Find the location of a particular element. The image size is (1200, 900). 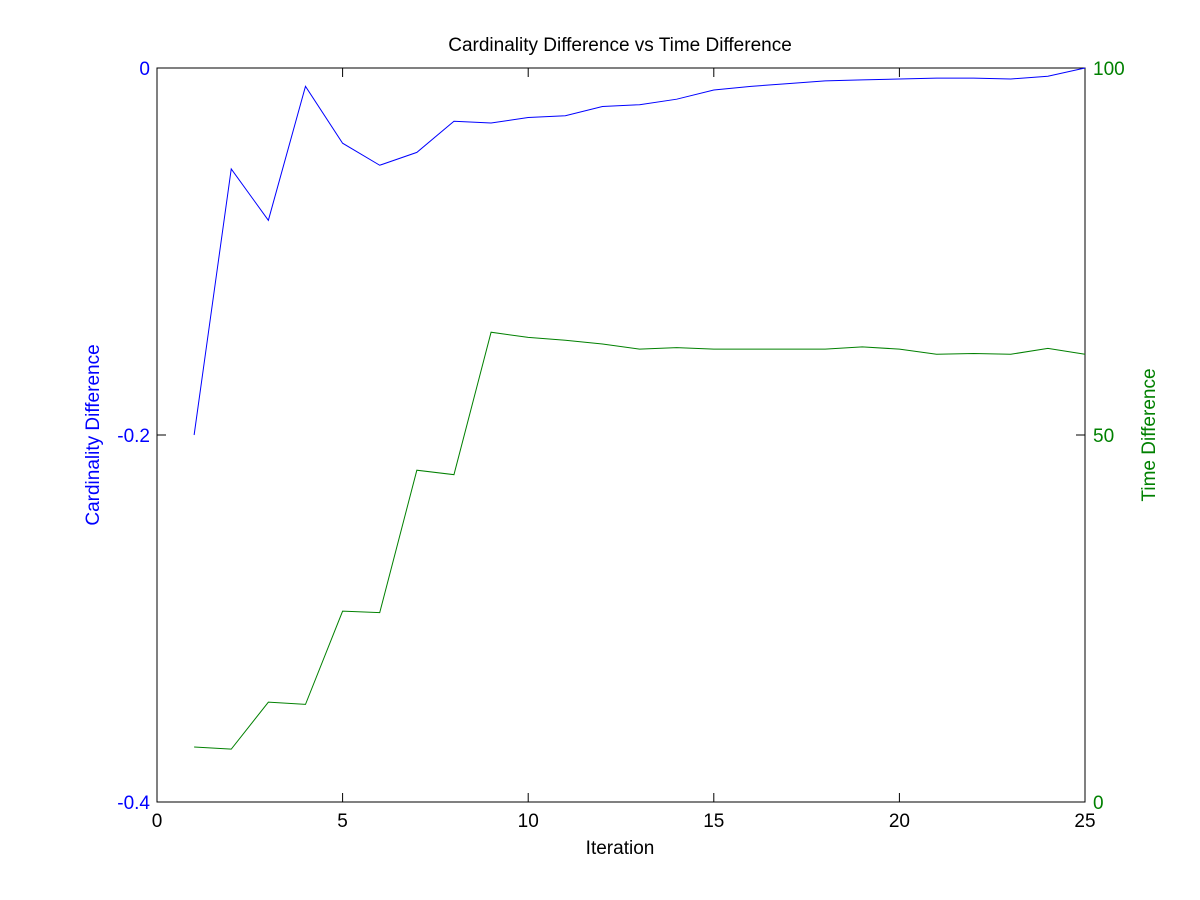

x-axis-label: Iteration is located at coordinates (620, 848).